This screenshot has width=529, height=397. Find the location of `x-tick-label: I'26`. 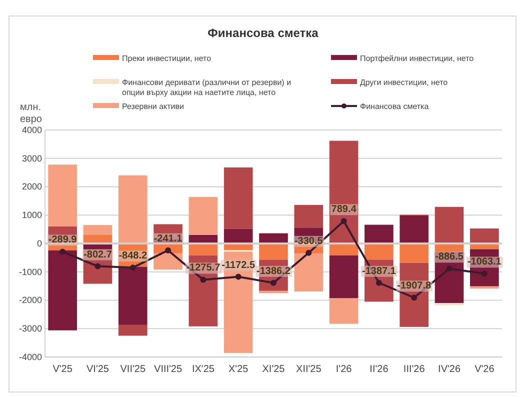

x-tick-label: I'26 is located at coordinates (344, 370).